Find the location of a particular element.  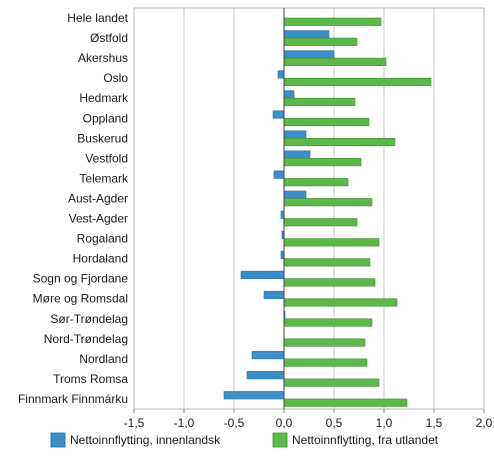

x-tick-label: 0,5 is located at coordinates (334, 423).